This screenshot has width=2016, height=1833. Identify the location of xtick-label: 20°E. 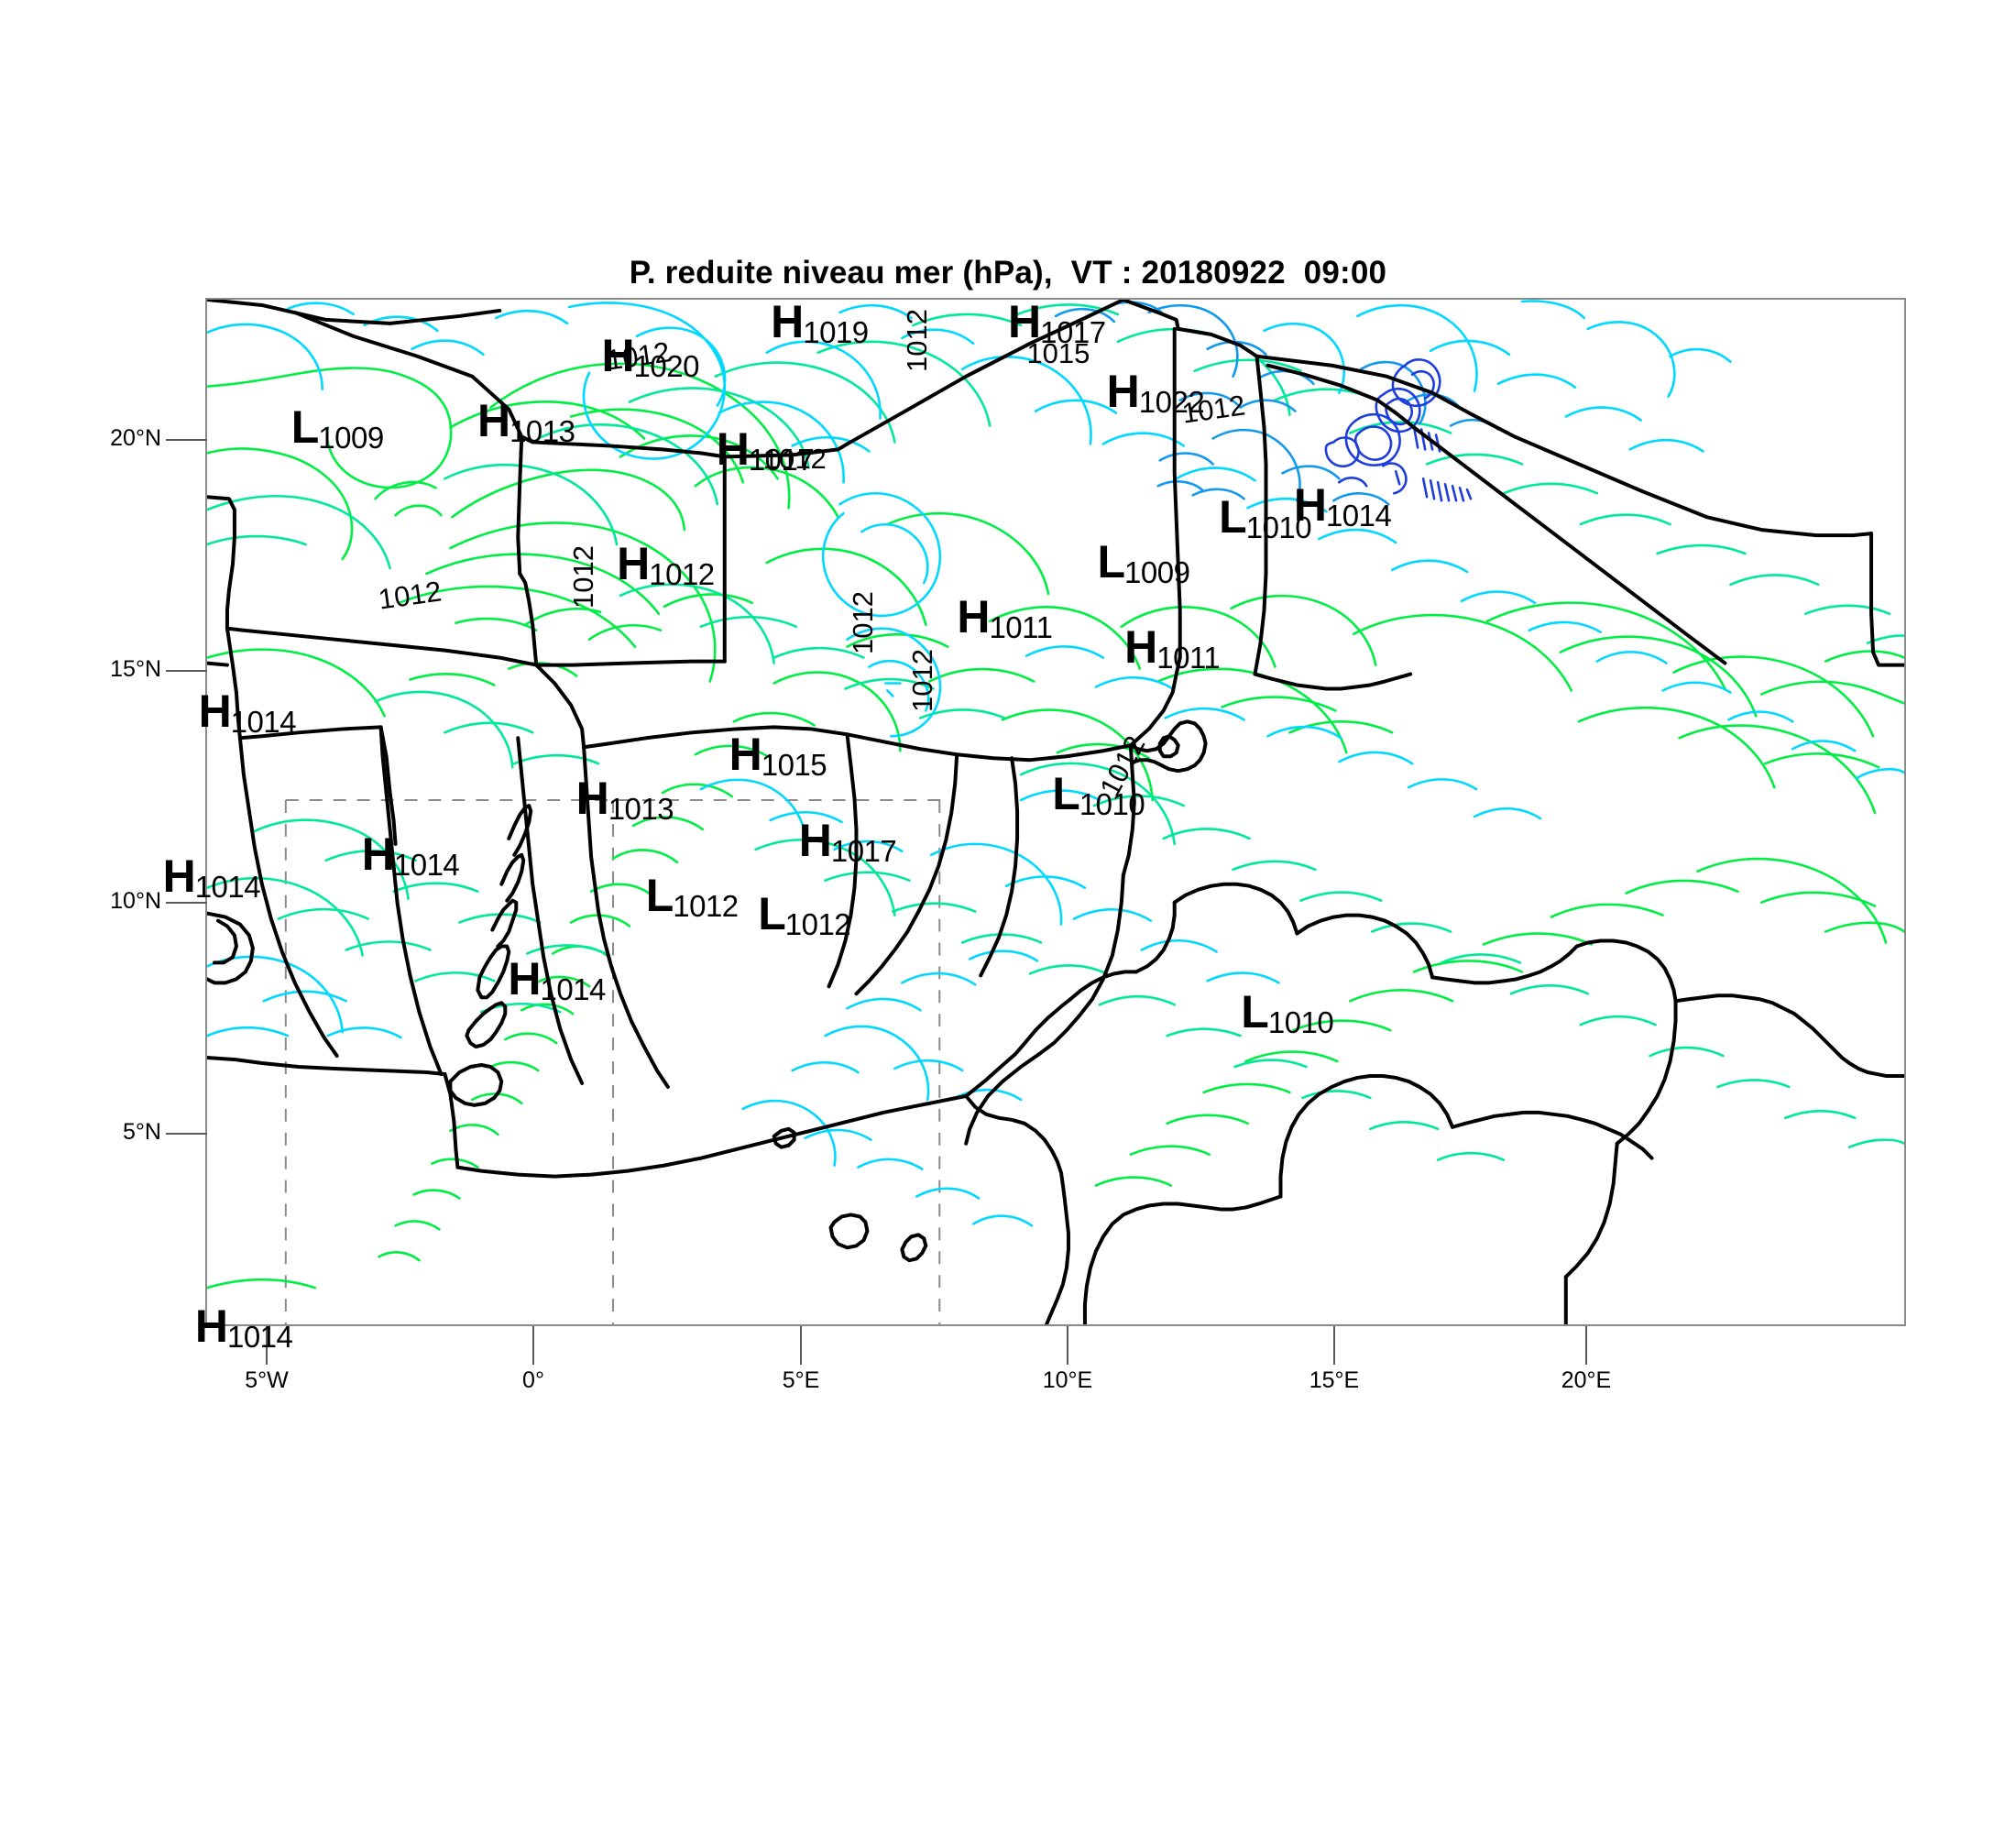
(1586, 1380).